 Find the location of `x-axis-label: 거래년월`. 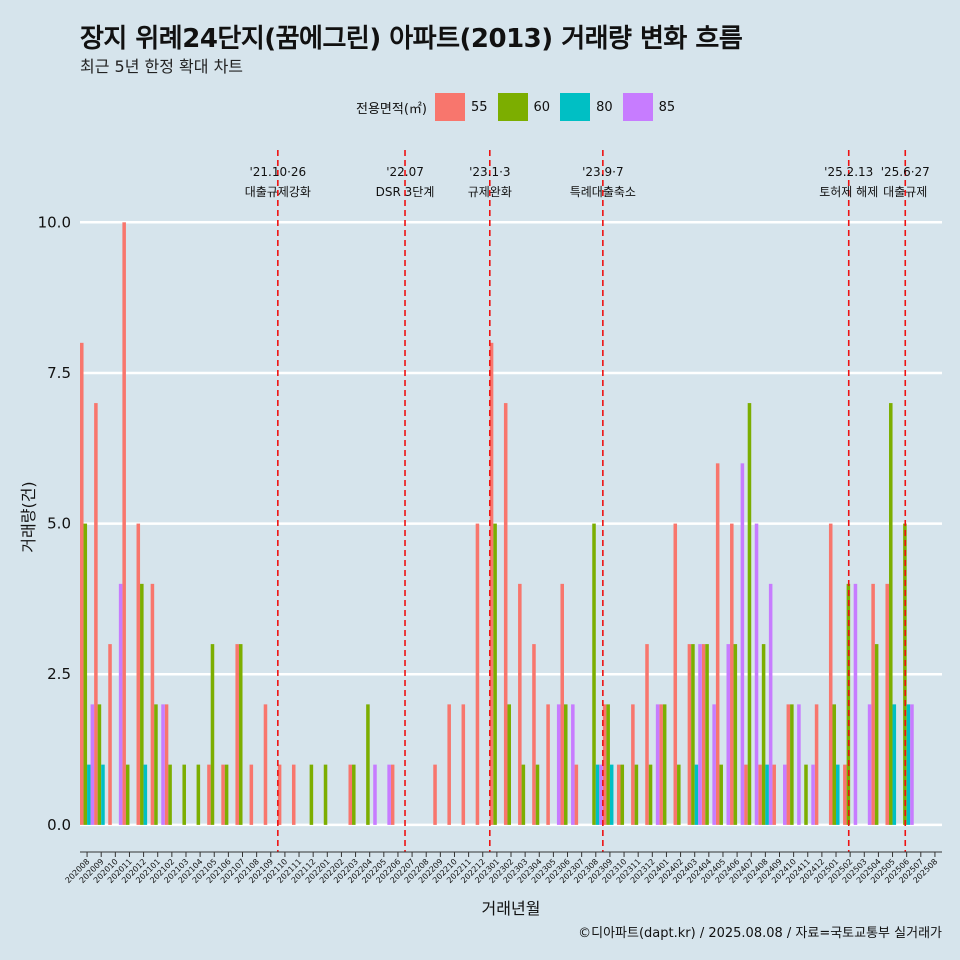

x-axis-label: 거래년월 is located at coordinates (511, 908).